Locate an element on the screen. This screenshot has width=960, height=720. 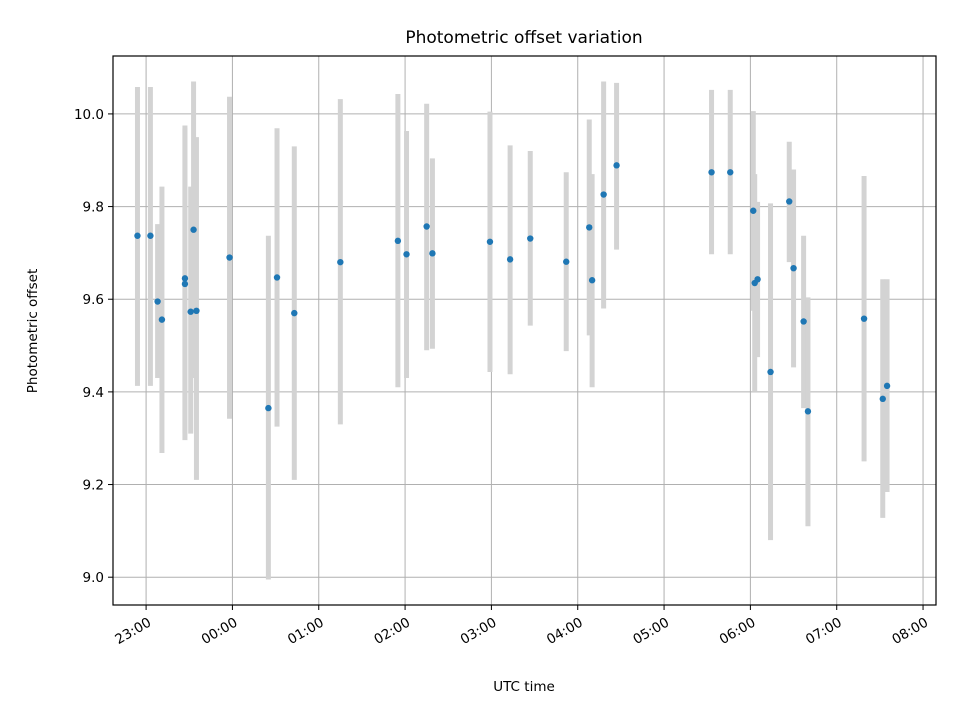
y-tick-label: 9.4 is located at coordinates (93, 393).